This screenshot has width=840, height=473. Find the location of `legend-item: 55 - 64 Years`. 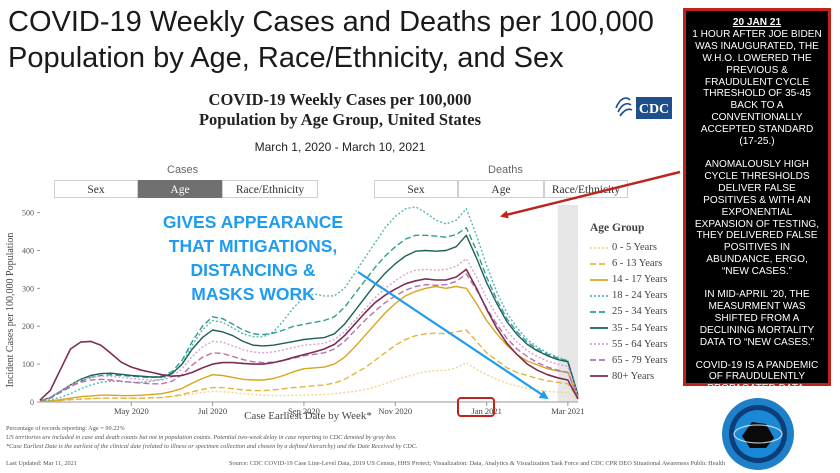

legend-item: 55 - 64 Years is located at coordinates (628, 345).